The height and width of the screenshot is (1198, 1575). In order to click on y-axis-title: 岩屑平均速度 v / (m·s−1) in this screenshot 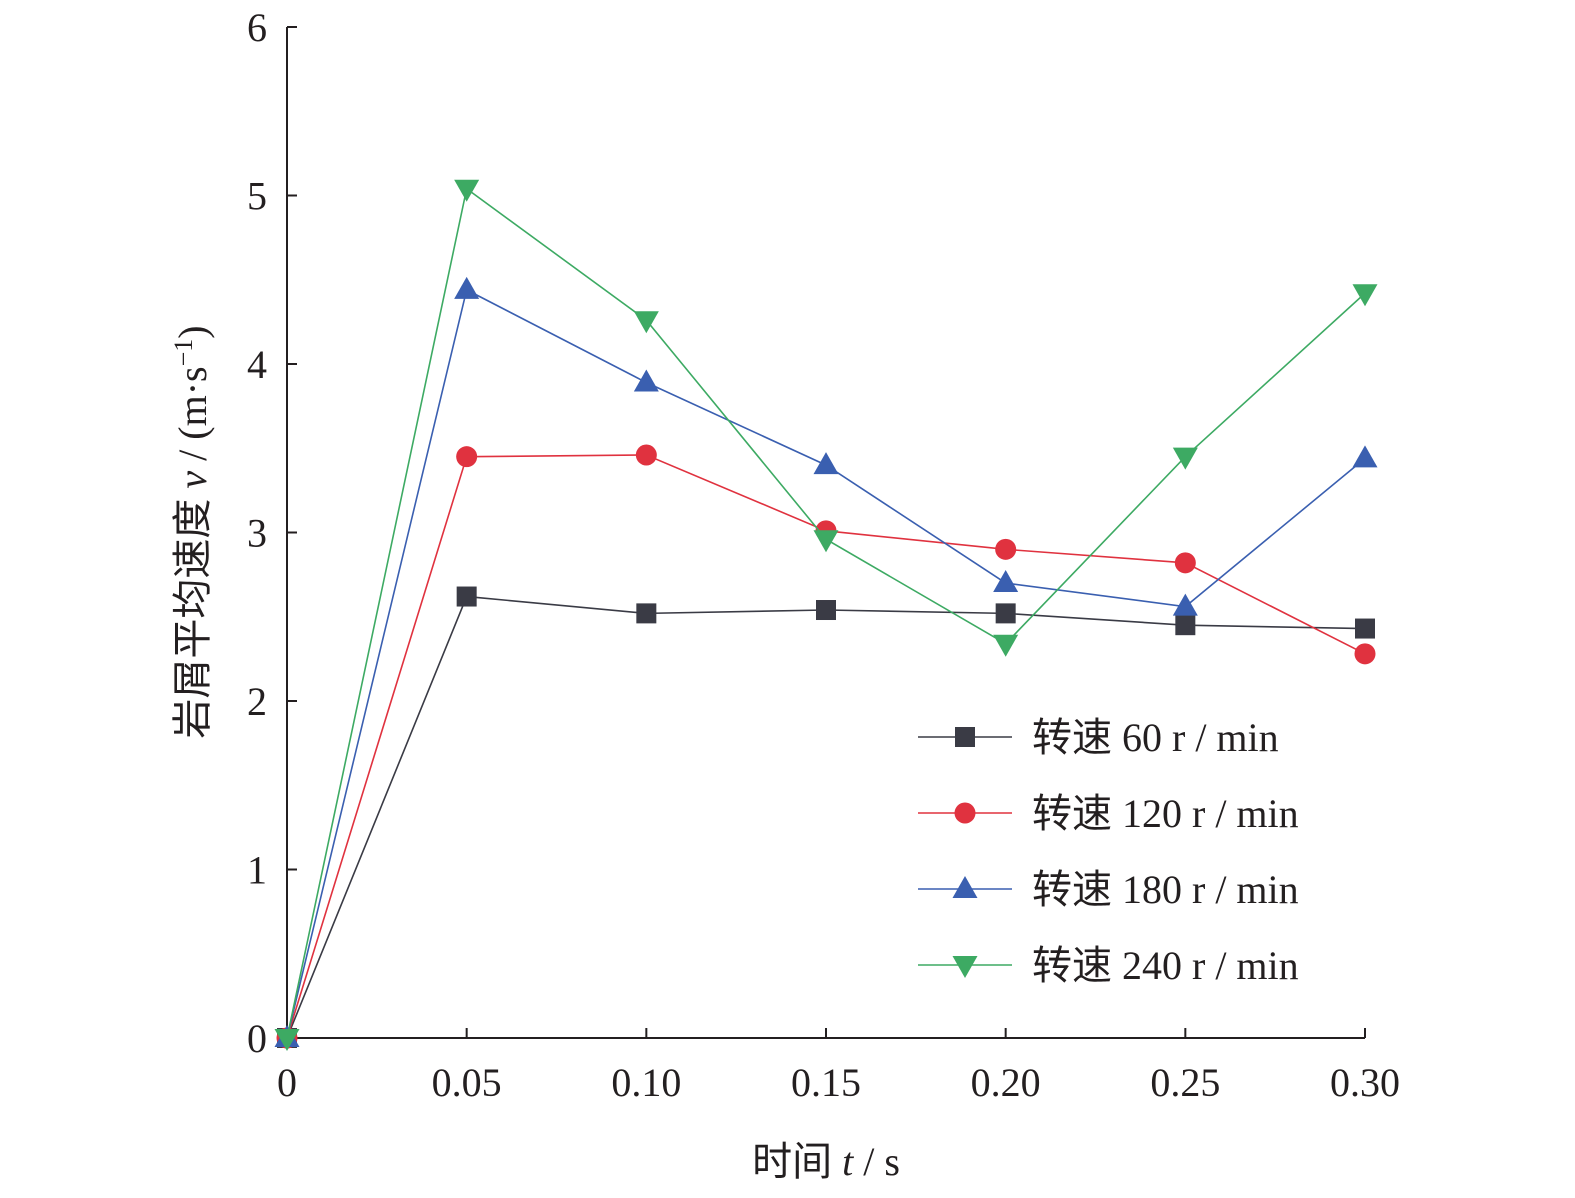, I will do `click(192, 531)`.